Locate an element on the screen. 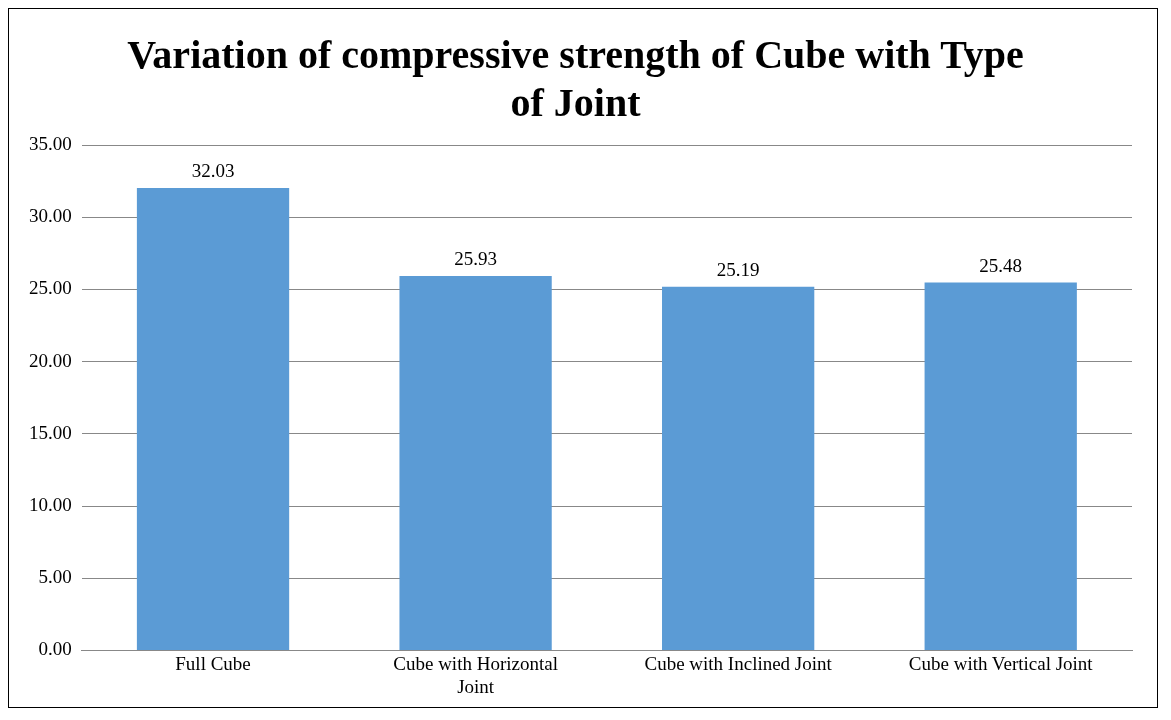 The height and width of the screenshot is (720, 1171). x-tick-label: Cube with Vertical Joint is located at coordinates (1001, 663).